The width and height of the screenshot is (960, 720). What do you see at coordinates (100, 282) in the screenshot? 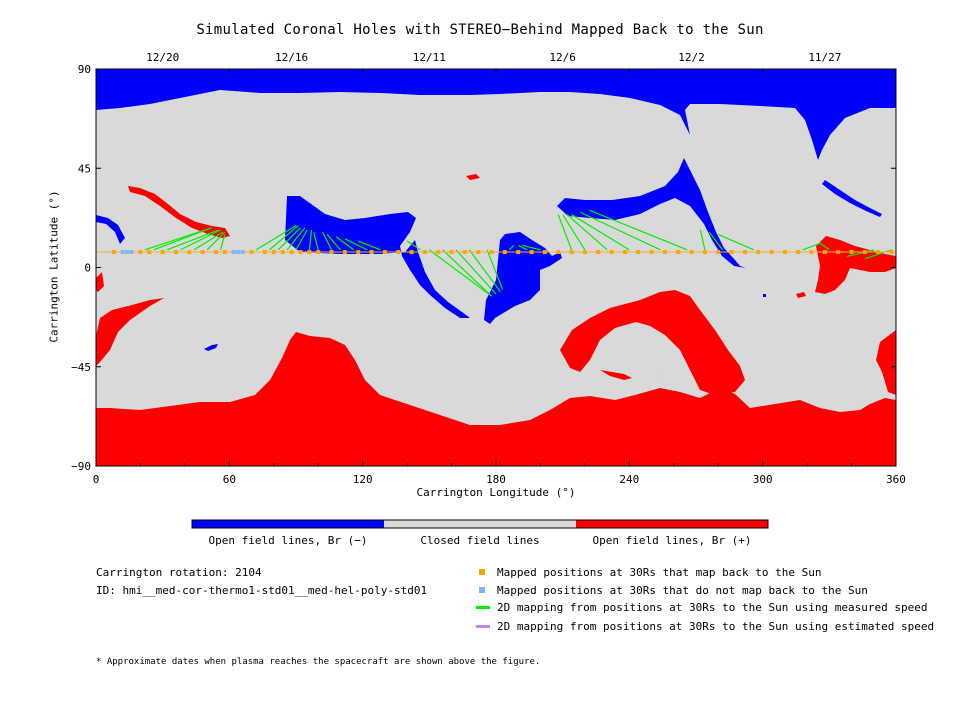
I see `red-streak-east` at bounding box center [100, 282].